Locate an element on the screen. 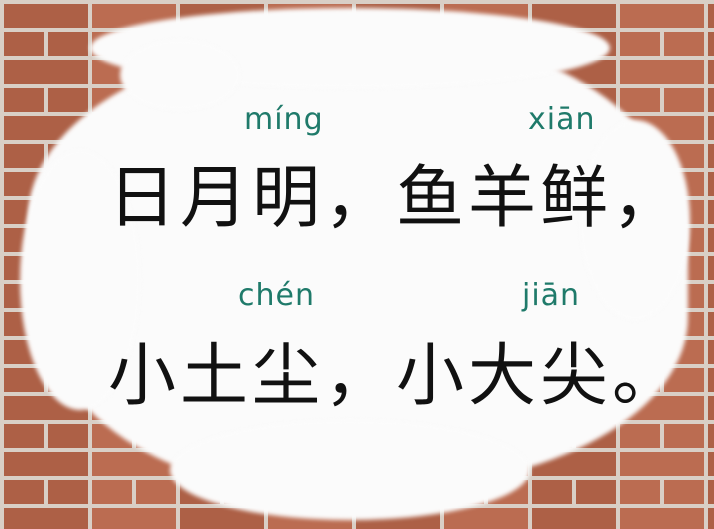  pinyin-xian: xiān is located at coordinates (562, 119).